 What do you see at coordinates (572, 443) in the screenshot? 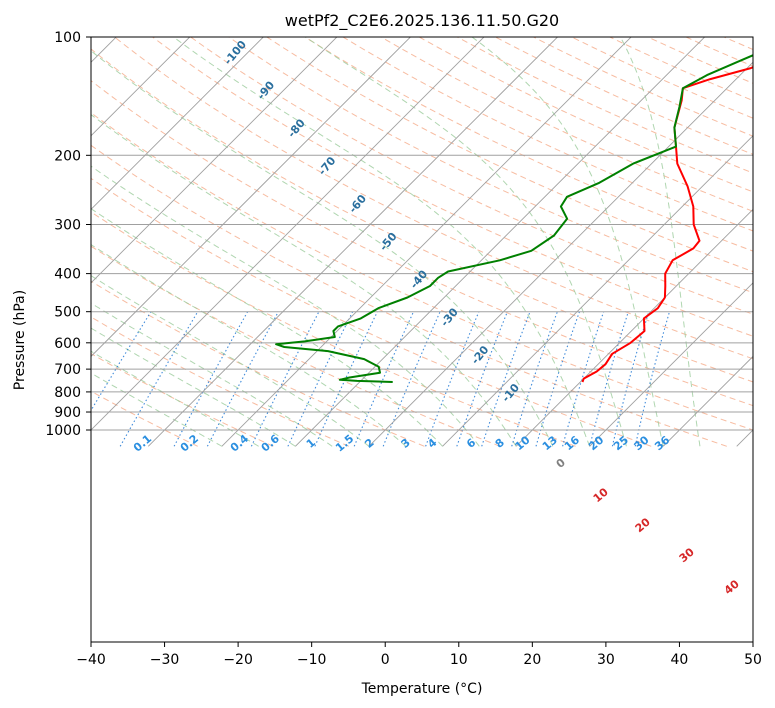
I see `mixing-ratio-label: 16` at bounding box center [572, 443].